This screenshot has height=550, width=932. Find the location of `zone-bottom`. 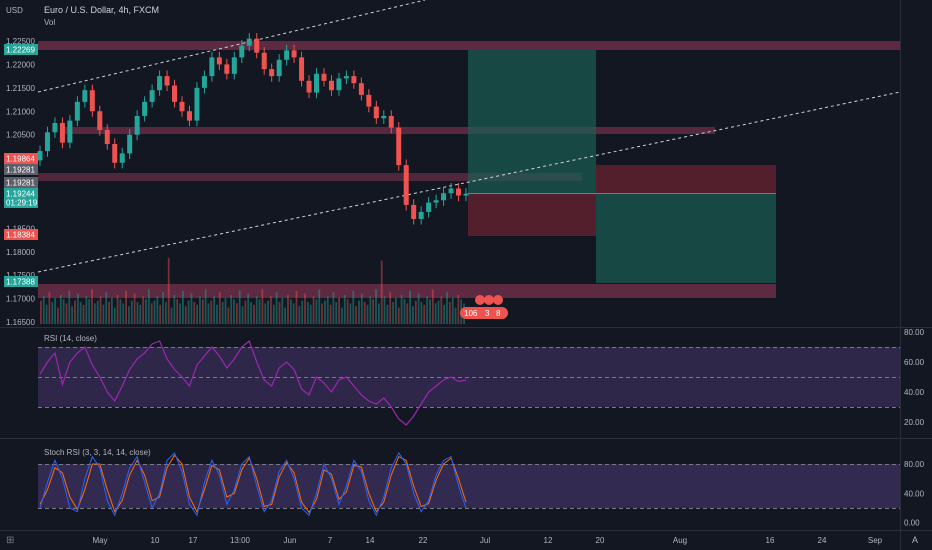

zone-bottom is located at coordinates (407, 291).